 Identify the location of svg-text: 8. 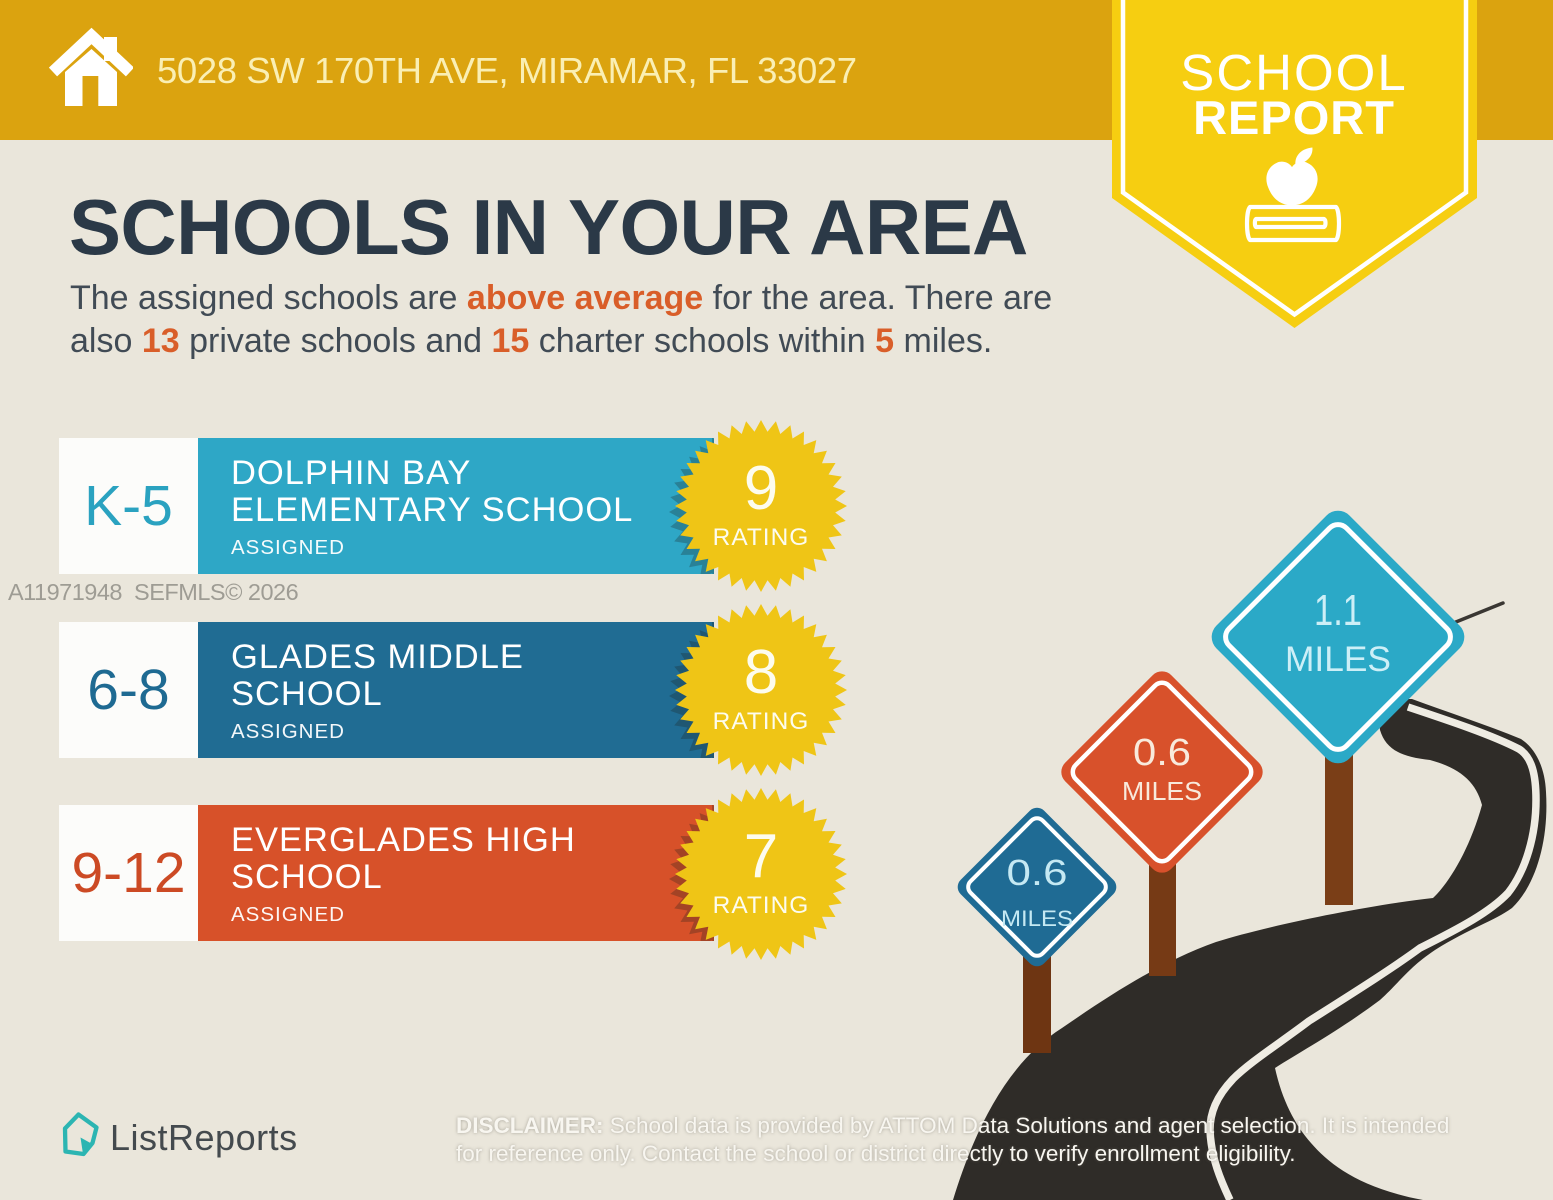
(761, 672).